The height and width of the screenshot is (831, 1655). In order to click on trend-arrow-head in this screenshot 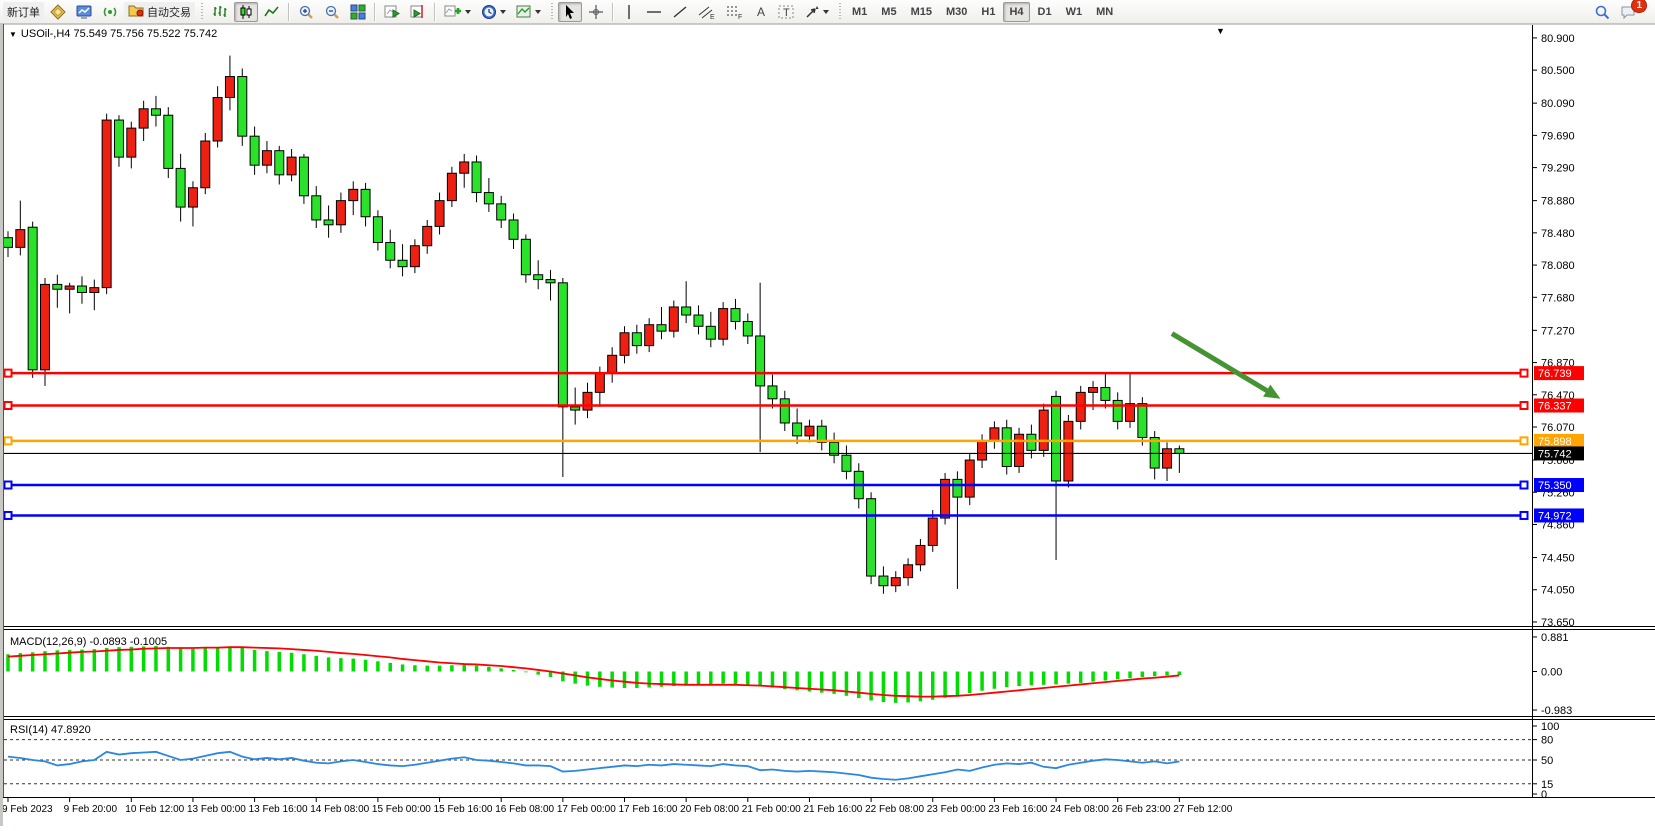, I will do `click(1272, 391)`.